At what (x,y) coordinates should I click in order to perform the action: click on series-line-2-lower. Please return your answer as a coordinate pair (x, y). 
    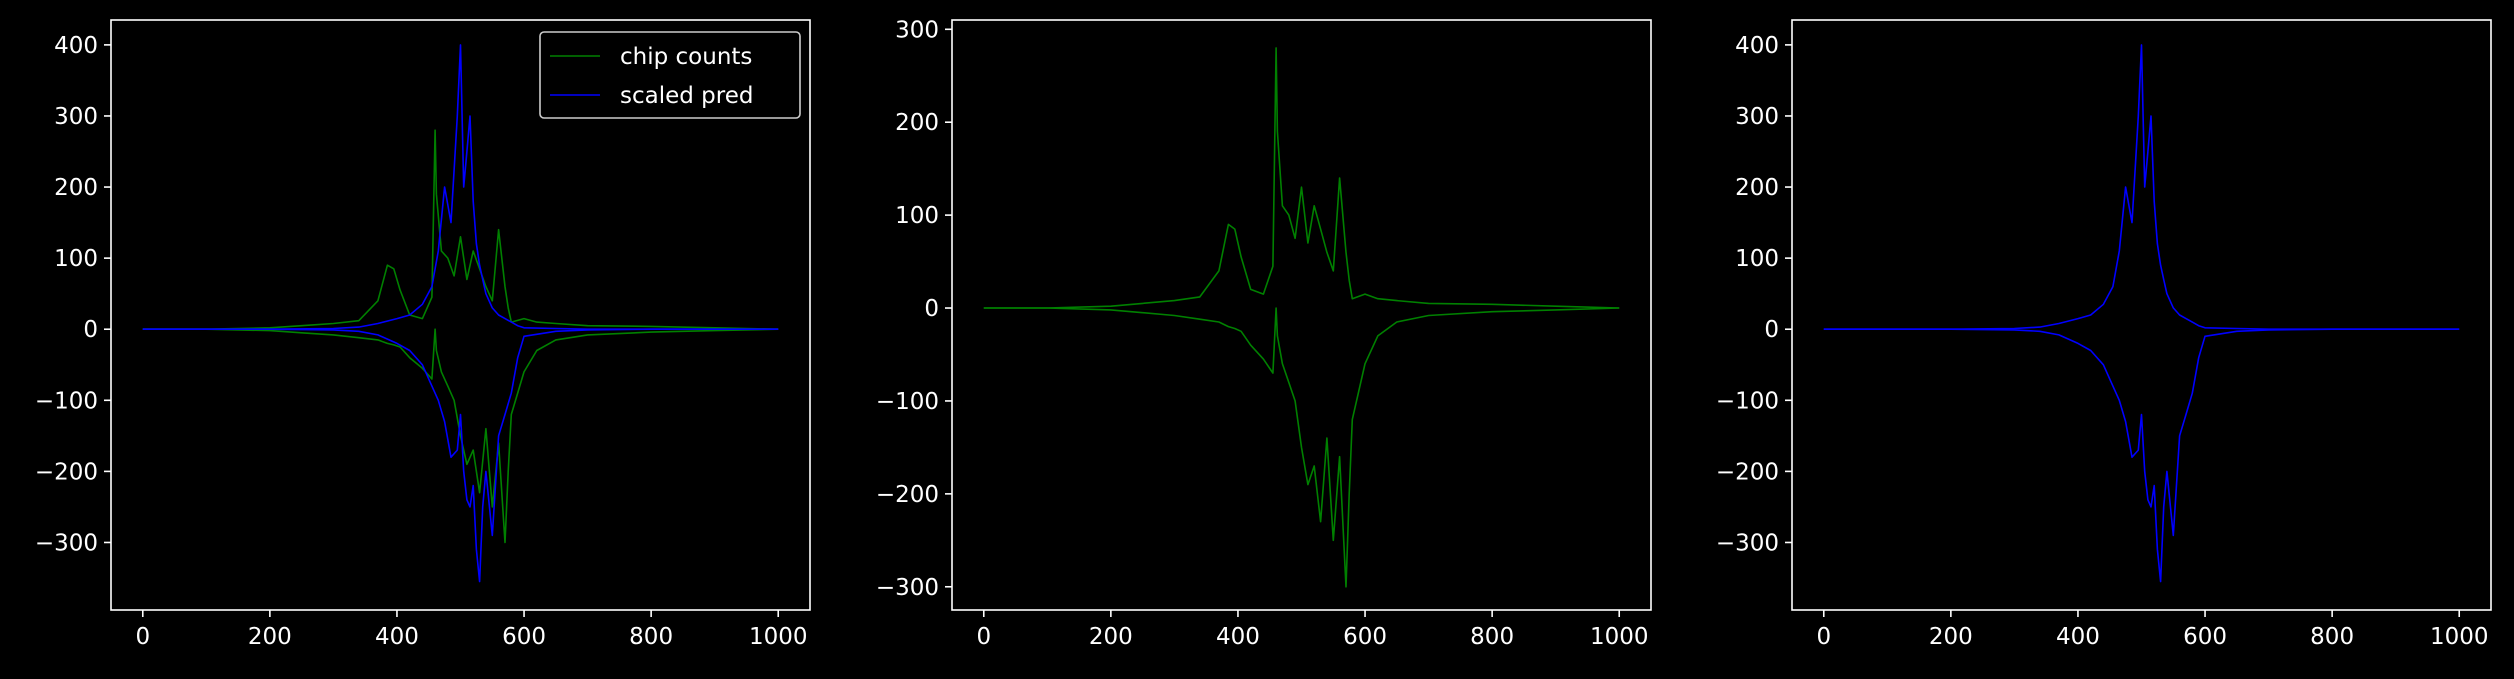
    Looking at the image, I should click on (460, 455).